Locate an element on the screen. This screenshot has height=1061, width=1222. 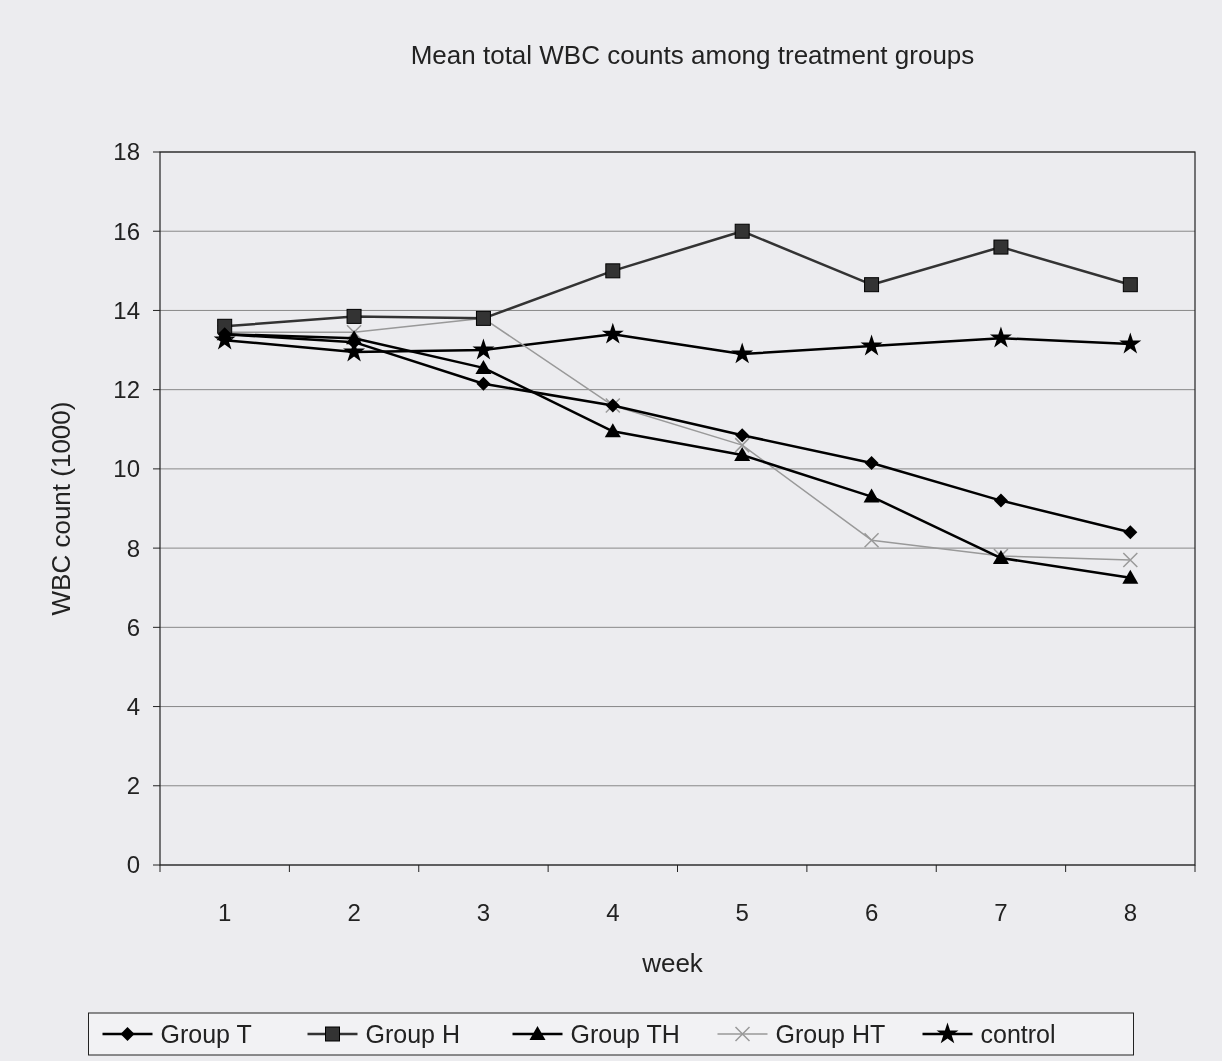
legend-label: Group TH is located at coordinates (625, 1033).